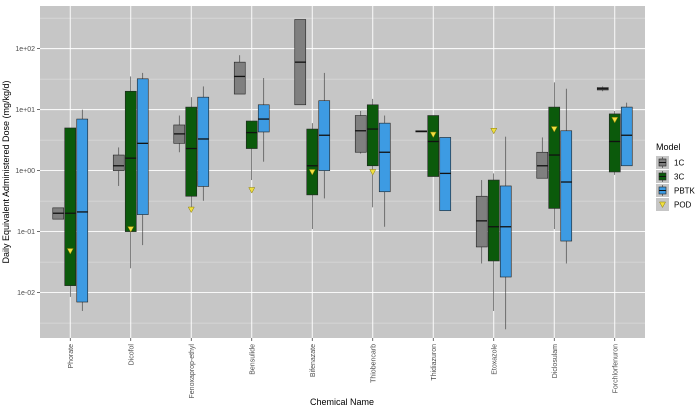 The height and width of the screenshot is (409, 697). I want to click on y-tick-label: 1e+02, so click(25, 49).